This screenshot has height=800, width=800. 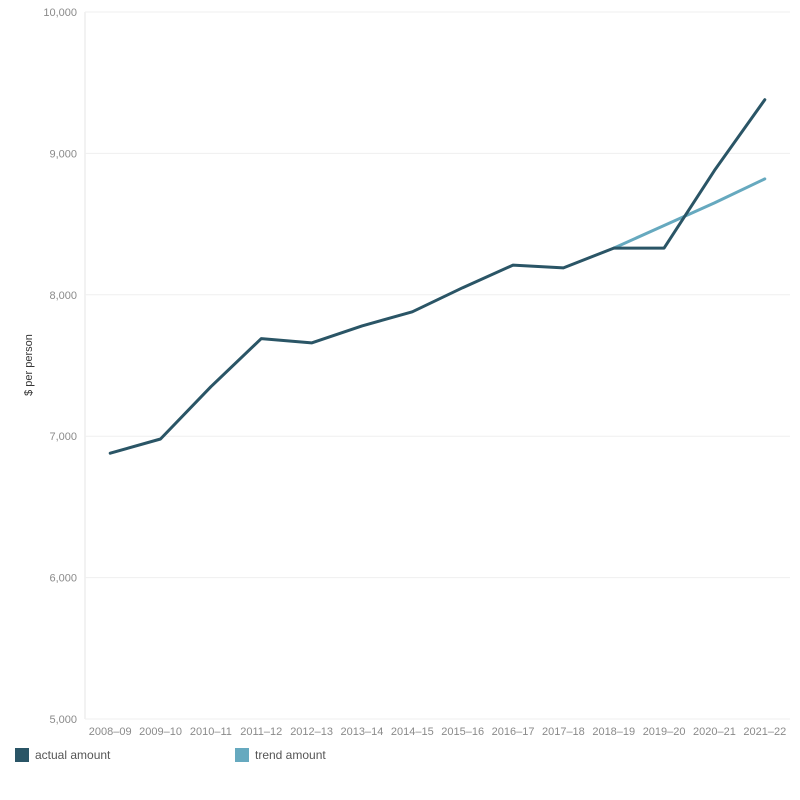 I want to click on x-tick-label: 2015–16, so click(x=462, y=732).